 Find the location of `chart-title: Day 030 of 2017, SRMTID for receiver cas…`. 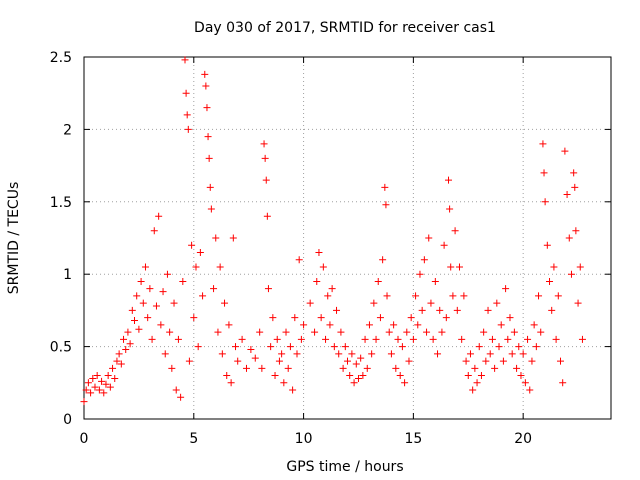

chart-title: Day 030 of 2017, SRMTID for receiver cas… is located at coordinates (345, 28).